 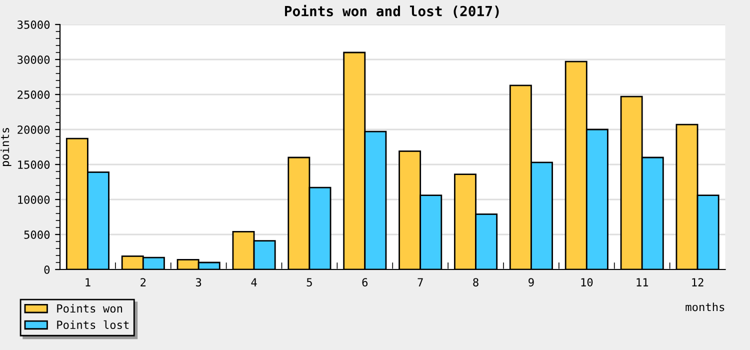 What do you see at coordinates (475, 282) in the screenshot?
I see `x-tick-label: 8` at bounding box center [475, 282].